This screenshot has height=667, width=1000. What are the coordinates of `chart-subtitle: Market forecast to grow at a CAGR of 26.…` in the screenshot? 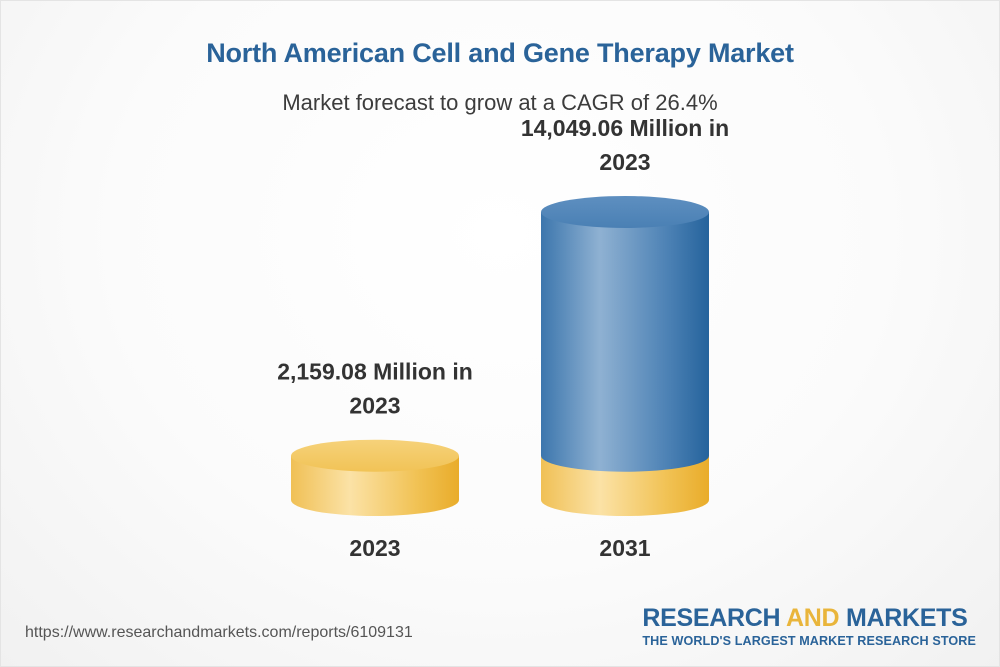 It's located at (500, 102).